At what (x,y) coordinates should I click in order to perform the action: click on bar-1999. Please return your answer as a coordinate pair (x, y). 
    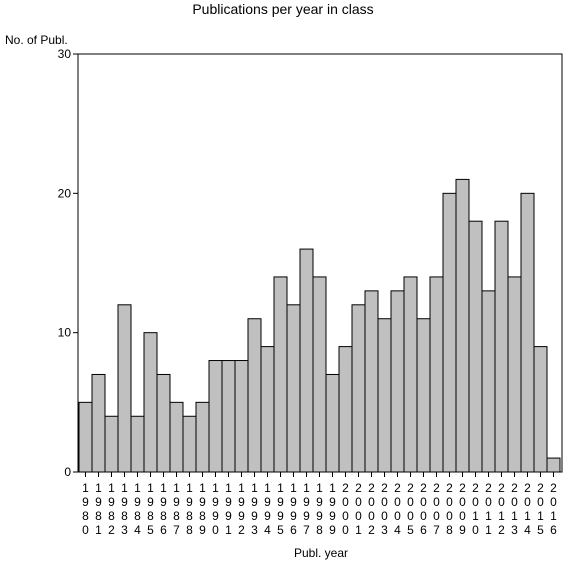
    Looking at the image, I should click on (332, 423).